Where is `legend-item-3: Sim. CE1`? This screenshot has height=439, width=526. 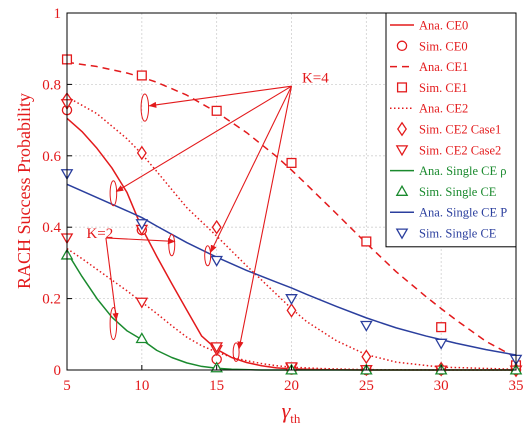 legend-item-3: Sim. CE1 is located at coordinates (432, 88).